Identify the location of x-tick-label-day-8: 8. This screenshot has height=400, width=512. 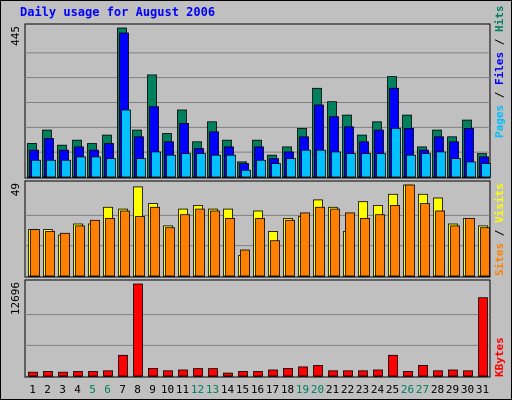
(137, 389).